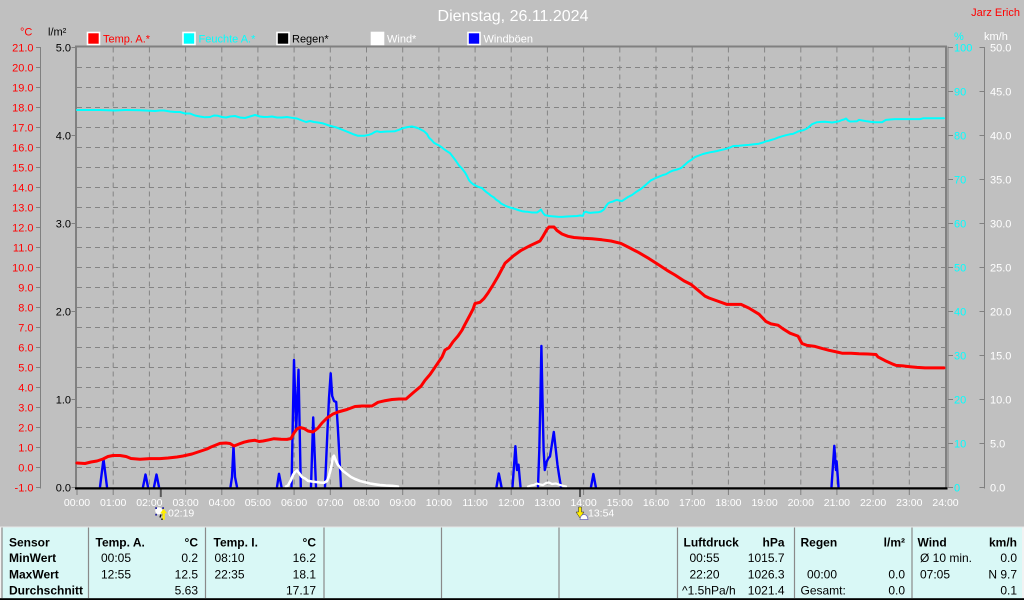 The width and height of the screenshot is (1024, 600). I want to click on svg-text: 90, so click(960, 93).